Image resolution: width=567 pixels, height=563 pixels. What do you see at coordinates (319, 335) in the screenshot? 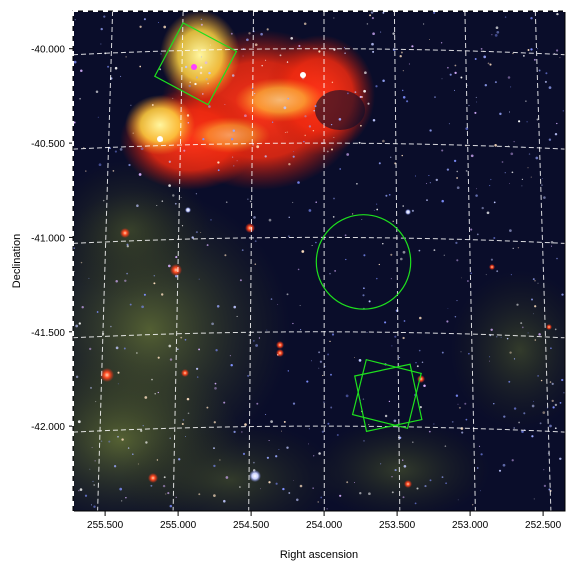
I see `dec-grid-line` at bounding box center [319, 335].